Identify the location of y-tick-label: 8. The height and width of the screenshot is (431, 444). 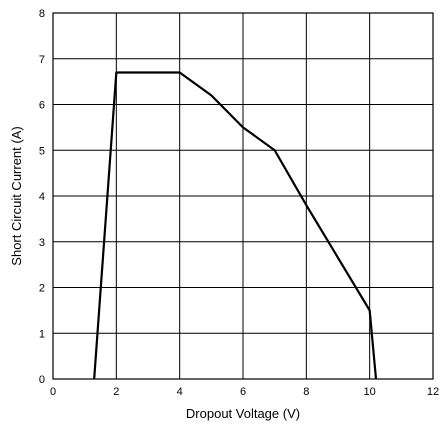
(42, 14).